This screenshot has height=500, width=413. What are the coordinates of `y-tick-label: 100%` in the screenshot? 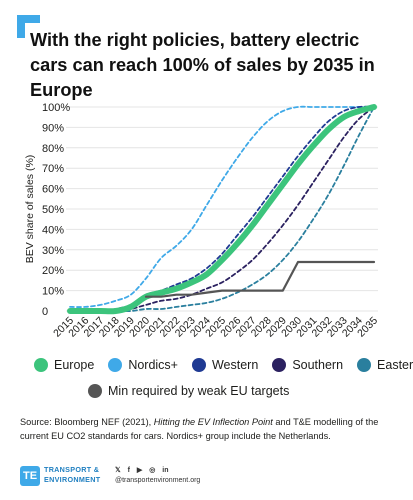 It's located at (56, 108).